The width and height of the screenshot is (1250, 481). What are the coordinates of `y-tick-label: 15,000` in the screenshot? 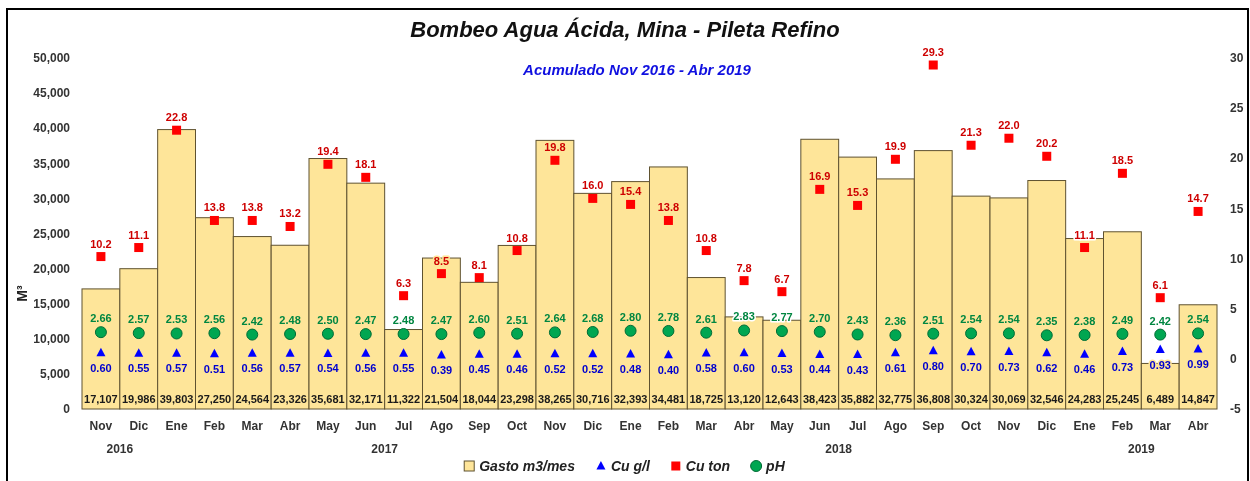 It's located at (52, 303).